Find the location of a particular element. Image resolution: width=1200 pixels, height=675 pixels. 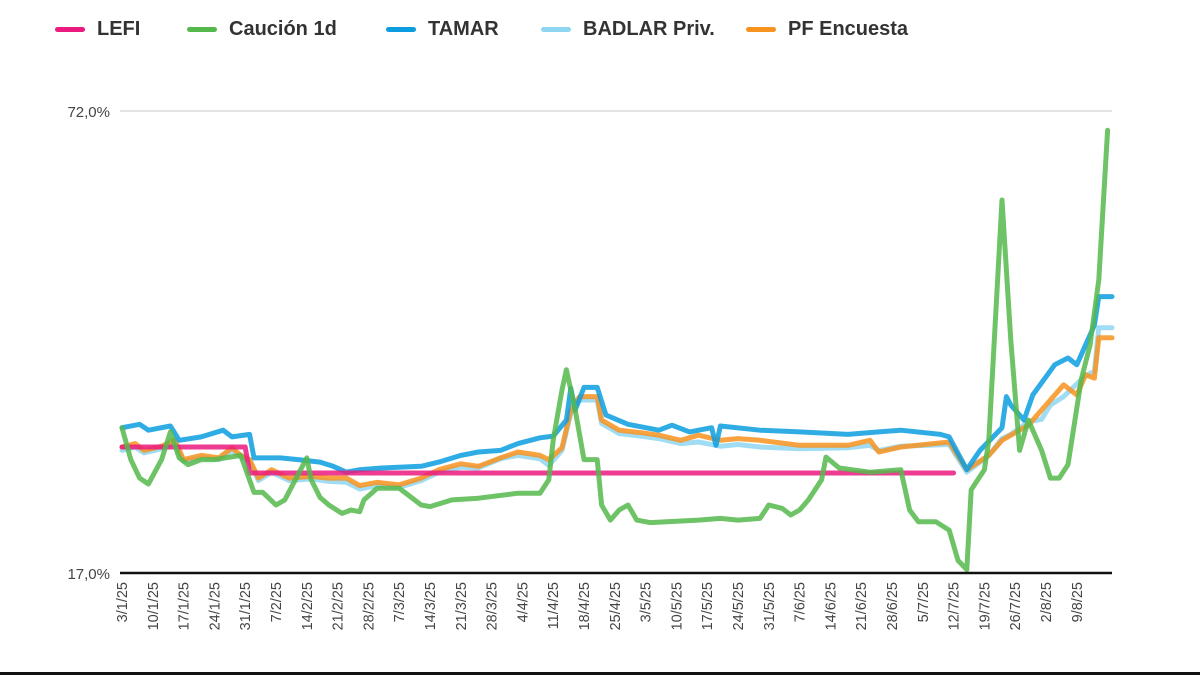

legend-item-pf-encuesta: PF Encuesta is located at coordinates (827, 29).